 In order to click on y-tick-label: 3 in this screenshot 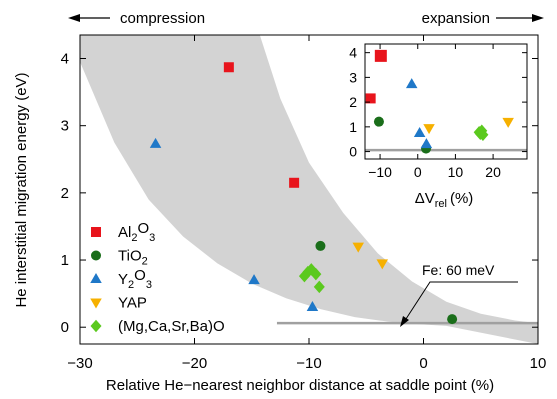, I will do `click(65, 126)`.